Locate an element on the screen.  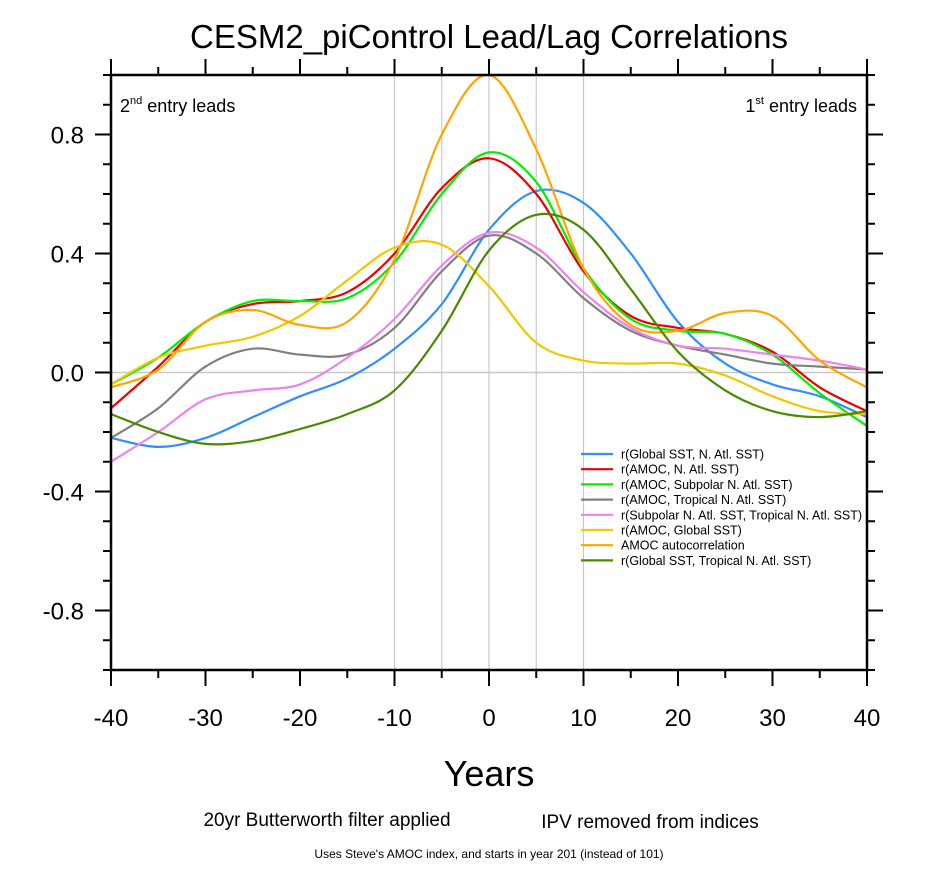
legend-item: r(Global SST, Tropical N. Atl. SST) is located at coordinates (696, 561).